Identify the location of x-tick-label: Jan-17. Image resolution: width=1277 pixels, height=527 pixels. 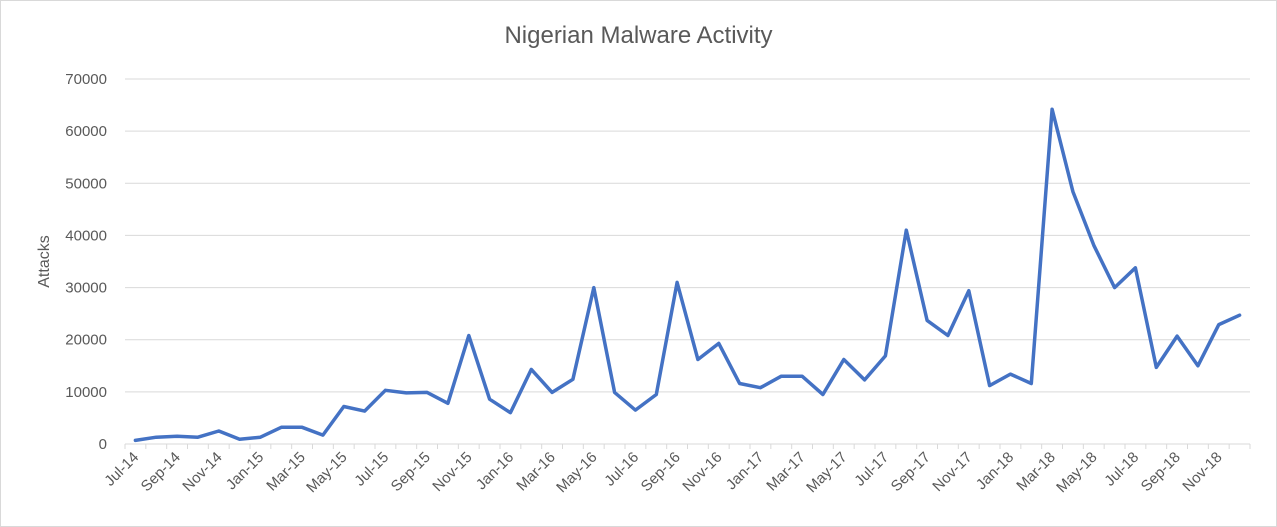
(745, 471).